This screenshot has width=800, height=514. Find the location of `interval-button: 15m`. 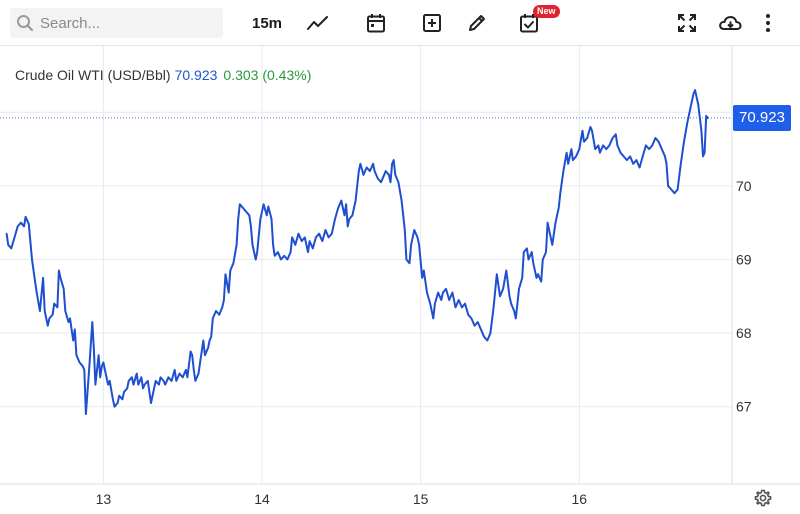

interval-button: 15m is located at coordinates (267, 23).